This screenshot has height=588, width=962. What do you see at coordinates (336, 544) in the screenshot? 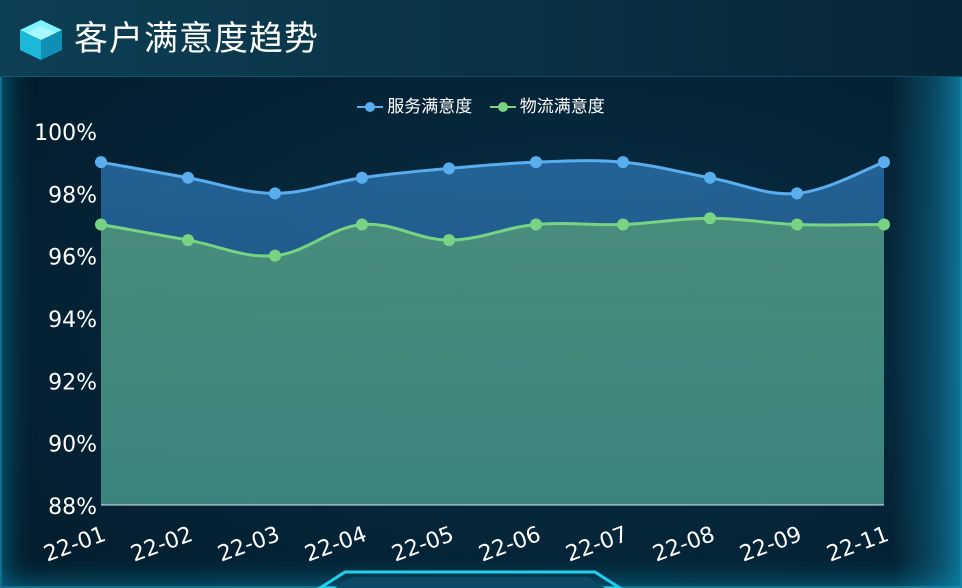
I see `x-tick-label: 22-04` at bounding box center [336, 544].